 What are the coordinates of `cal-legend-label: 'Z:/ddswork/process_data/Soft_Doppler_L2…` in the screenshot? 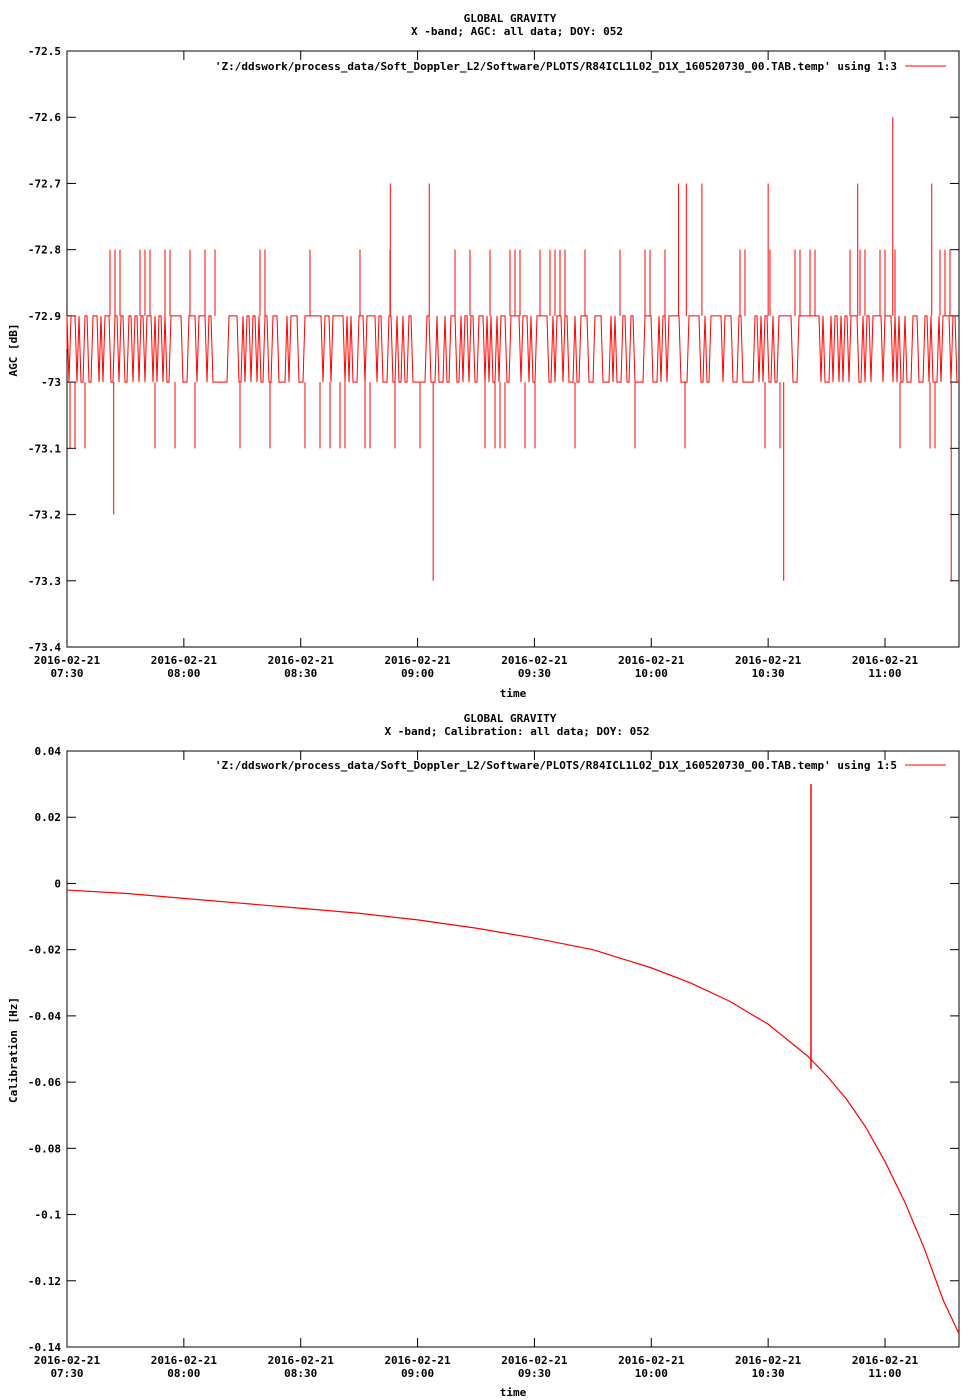 It's located at (556, 765).